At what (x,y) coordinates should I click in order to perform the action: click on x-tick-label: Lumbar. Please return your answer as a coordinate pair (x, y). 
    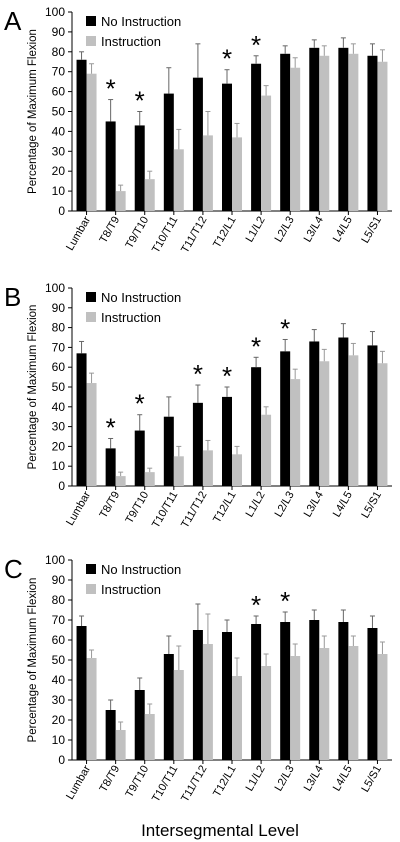
    Looking at the image, I should click on (78, 508).